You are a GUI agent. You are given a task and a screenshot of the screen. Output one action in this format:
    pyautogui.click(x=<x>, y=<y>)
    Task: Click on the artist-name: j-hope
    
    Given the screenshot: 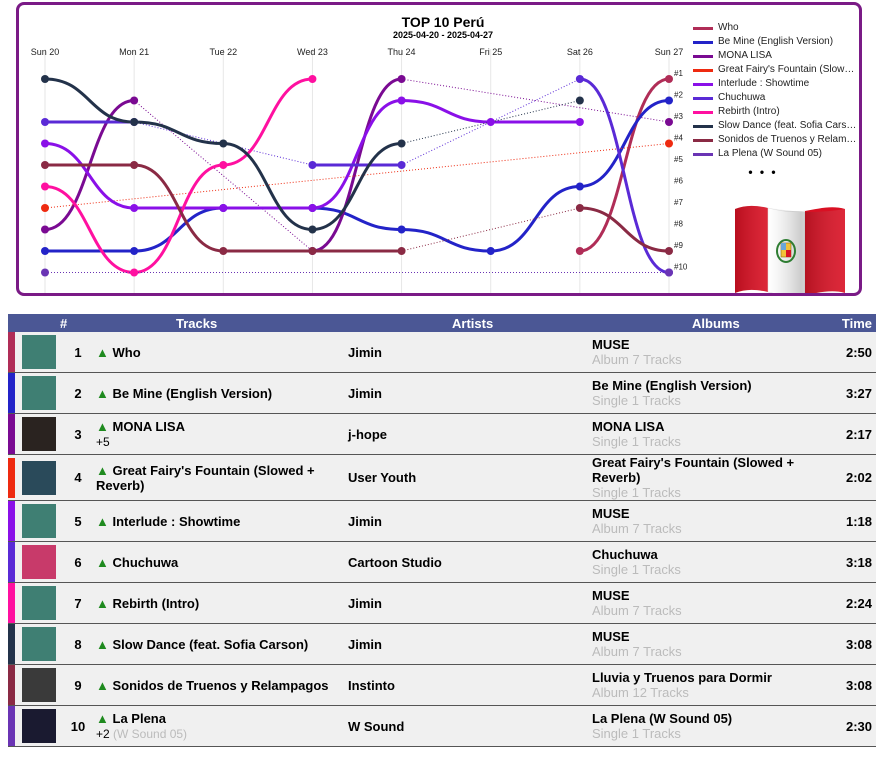 What is the action you would take?
    pyautogui.click(x=367, y=434)
    